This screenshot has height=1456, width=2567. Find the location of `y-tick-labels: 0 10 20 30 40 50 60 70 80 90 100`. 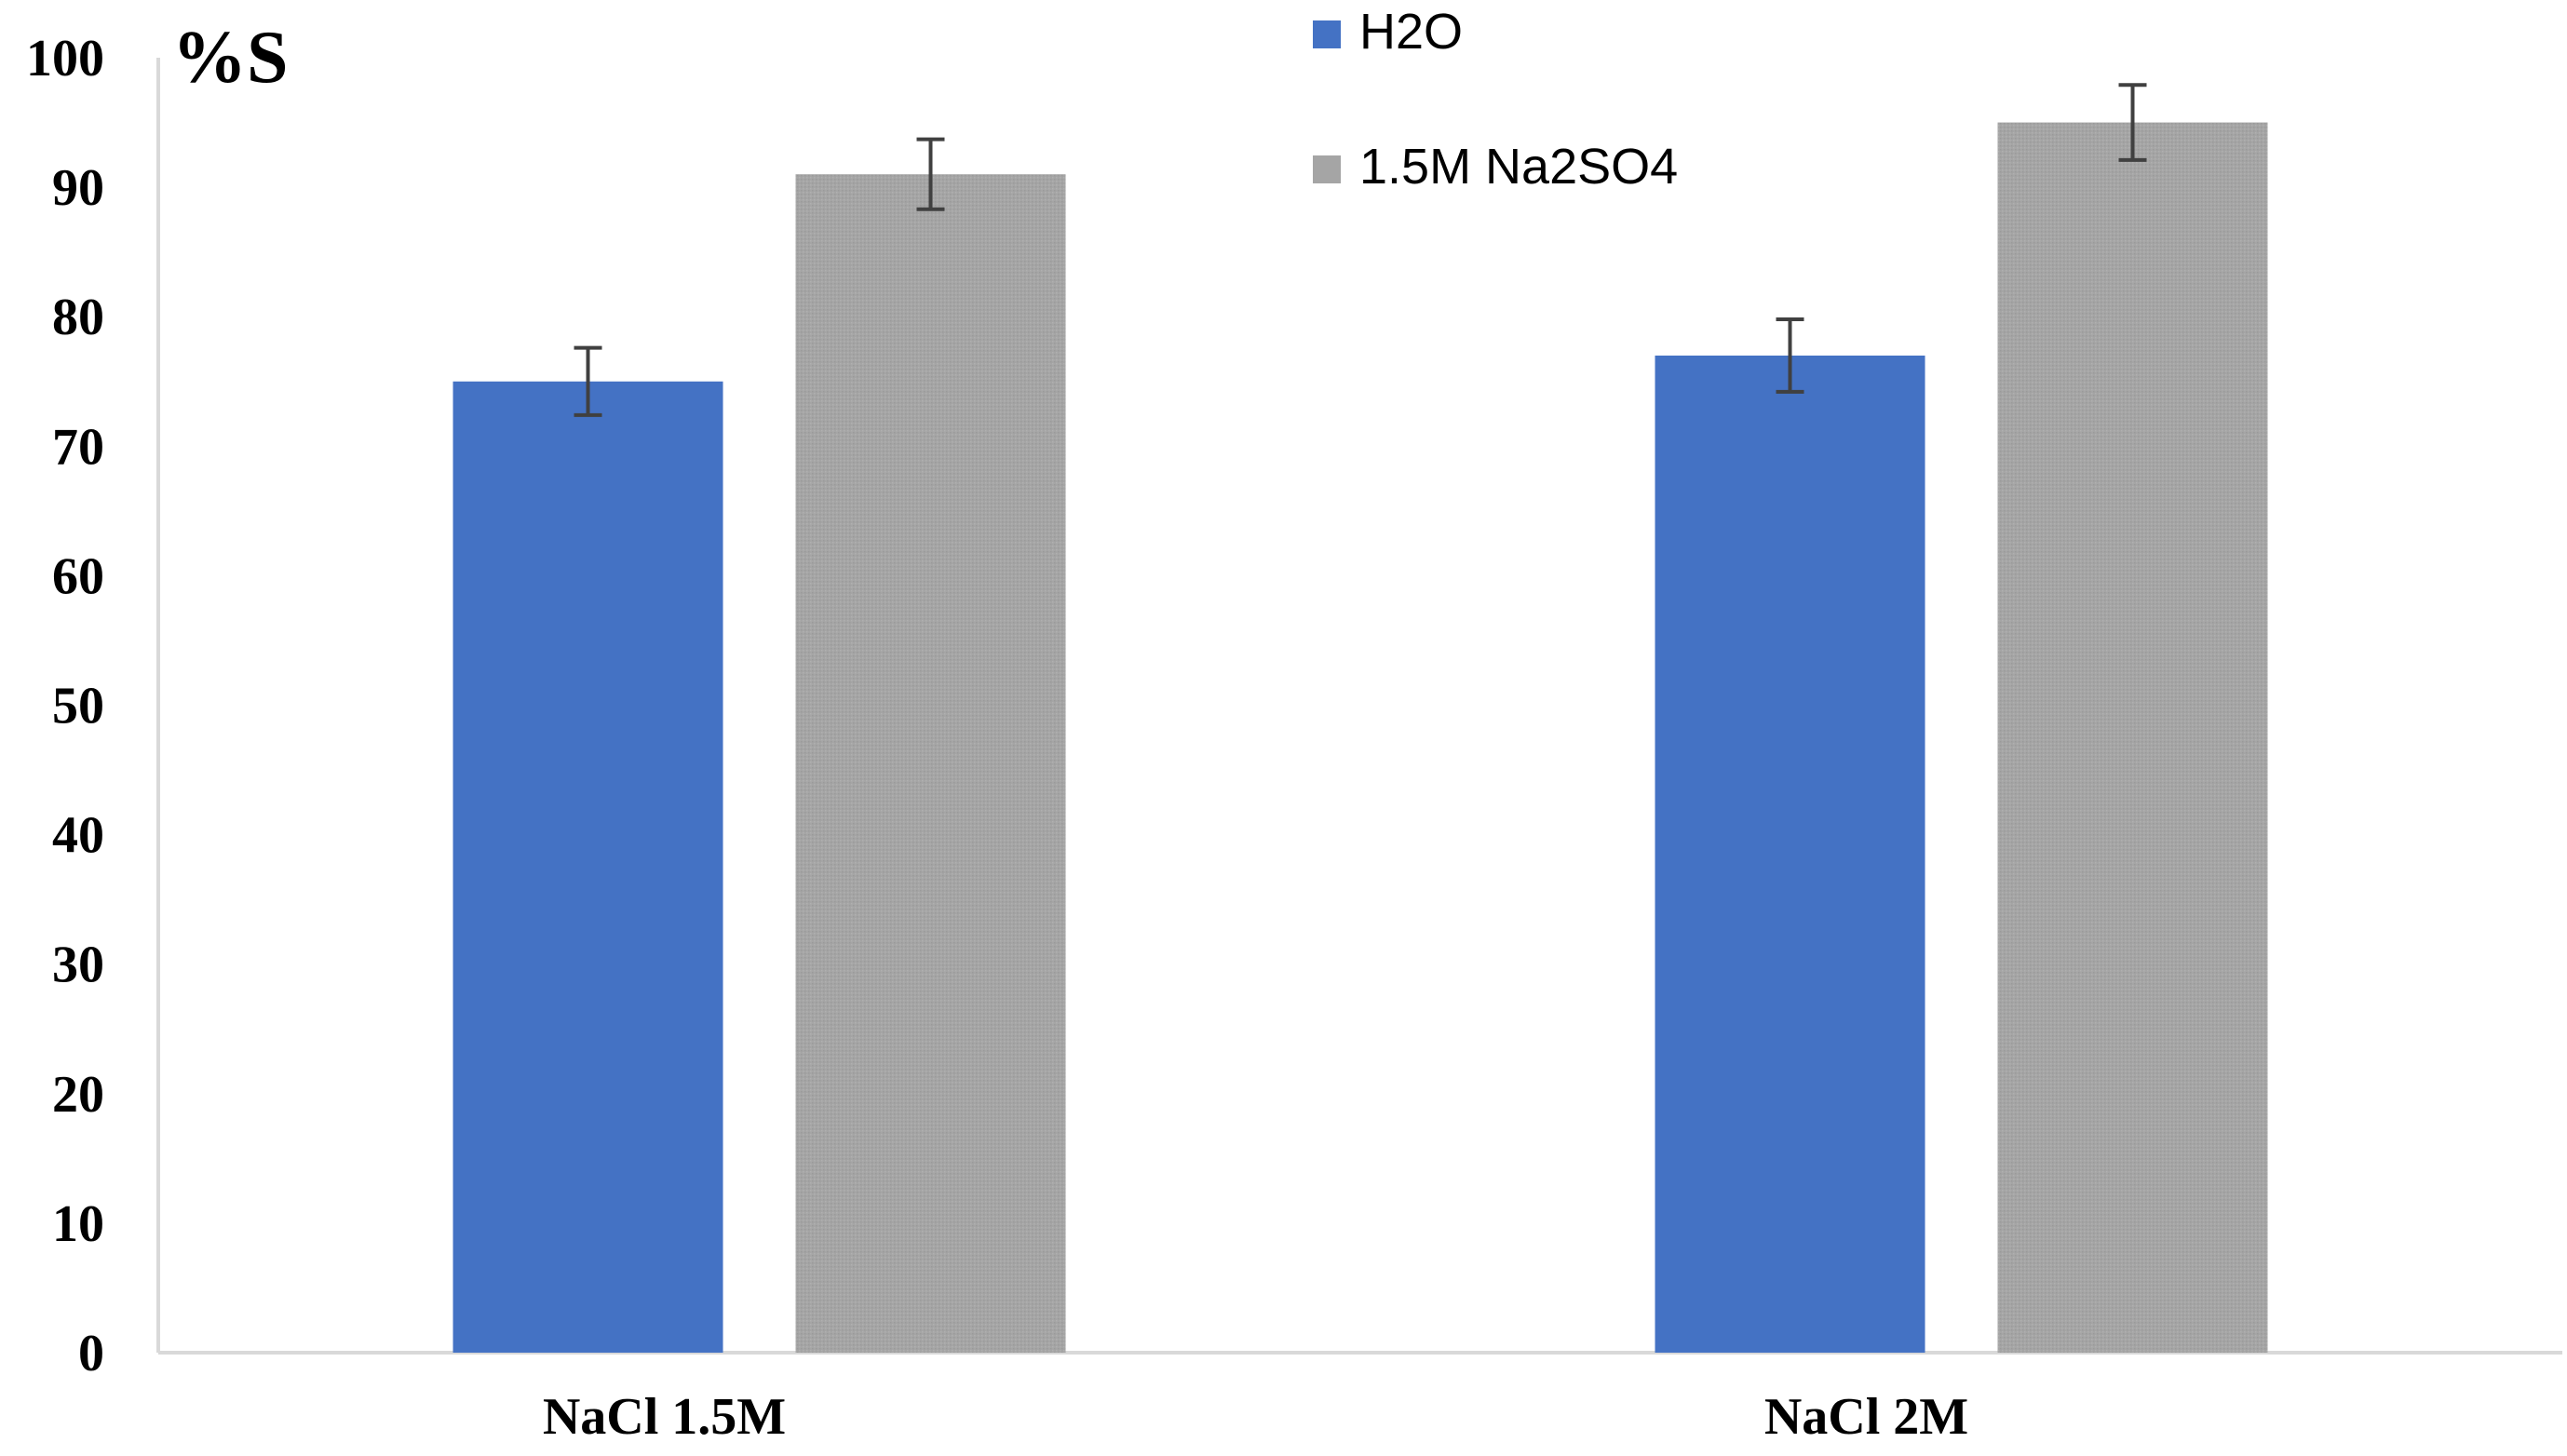

y-tick-labels: 0 10 20 30 40 50 60 70 80 90 100 is located at coordinates (65, 706).